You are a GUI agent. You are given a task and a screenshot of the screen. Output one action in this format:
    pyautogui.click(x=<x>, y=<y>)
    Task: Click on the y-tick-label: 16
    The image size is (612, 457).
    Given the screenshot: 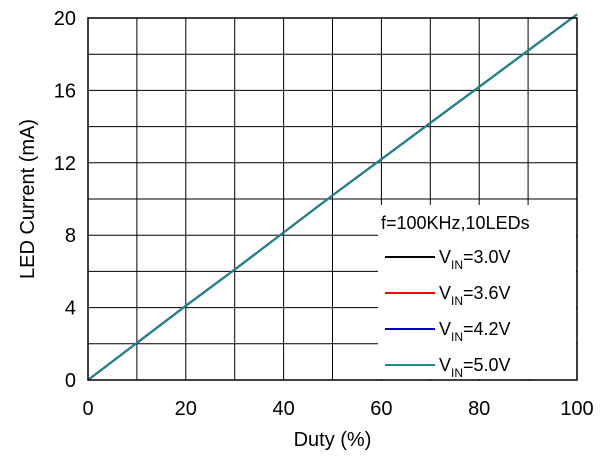 What is the action you would take?
    pyautogui.click(x=65, y=91)
    